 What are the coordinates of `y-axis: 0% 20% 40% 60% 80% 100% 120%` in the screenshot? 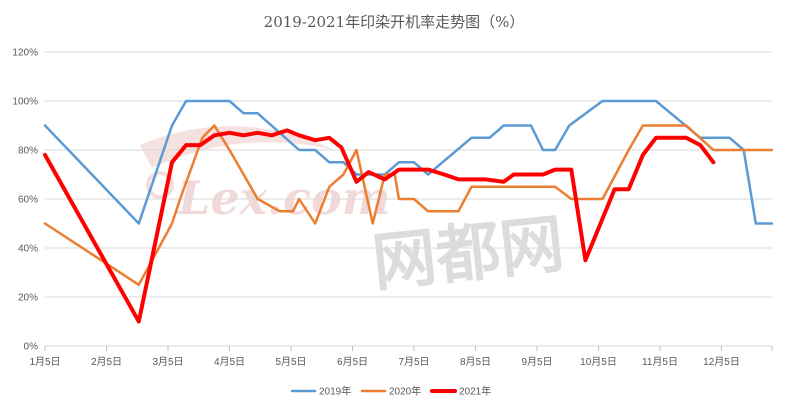 It's located at (25, 200).